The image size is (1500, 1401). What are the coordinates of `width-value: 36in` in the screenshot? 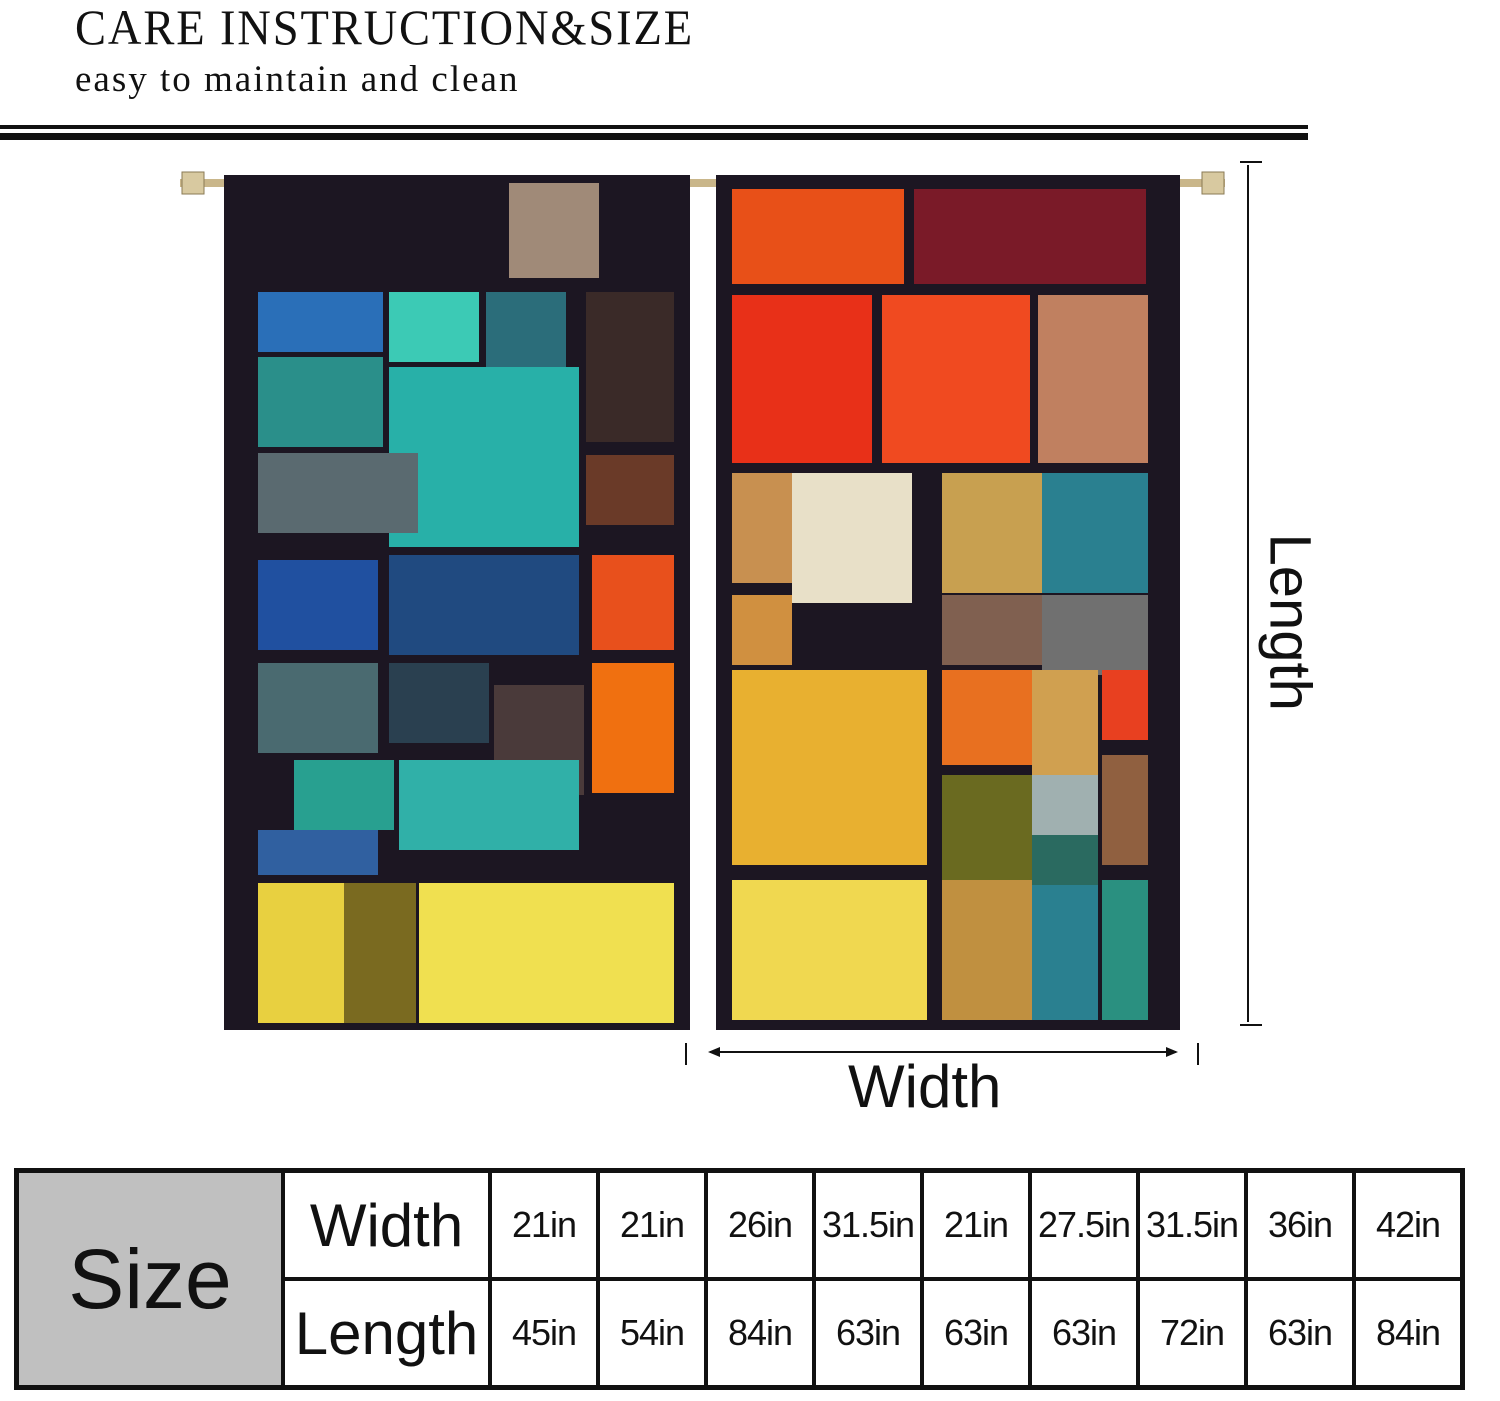 It's located at (1300, 1224).